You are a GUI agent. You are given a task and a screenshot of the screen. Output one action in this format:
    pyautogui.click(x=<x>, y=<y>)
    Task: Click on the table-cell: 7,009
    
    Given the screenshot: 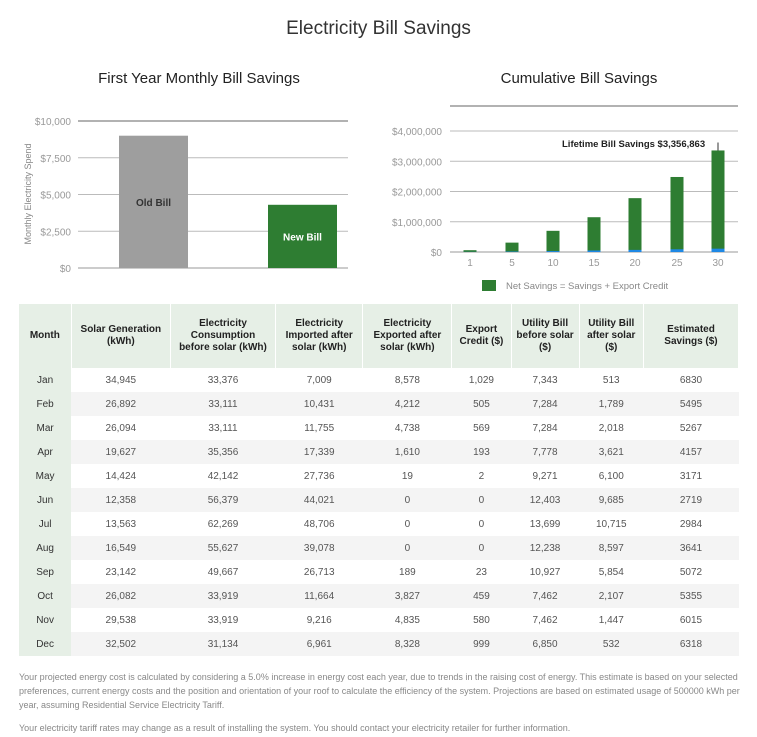 What is the action you would take?
    pyautogui.click(x=319, y=380)
    